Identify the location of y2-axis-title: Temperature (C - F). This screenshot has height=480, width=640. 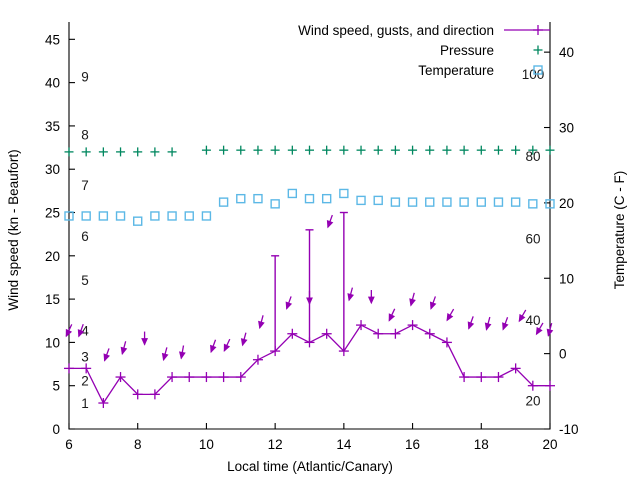
(619, 230).